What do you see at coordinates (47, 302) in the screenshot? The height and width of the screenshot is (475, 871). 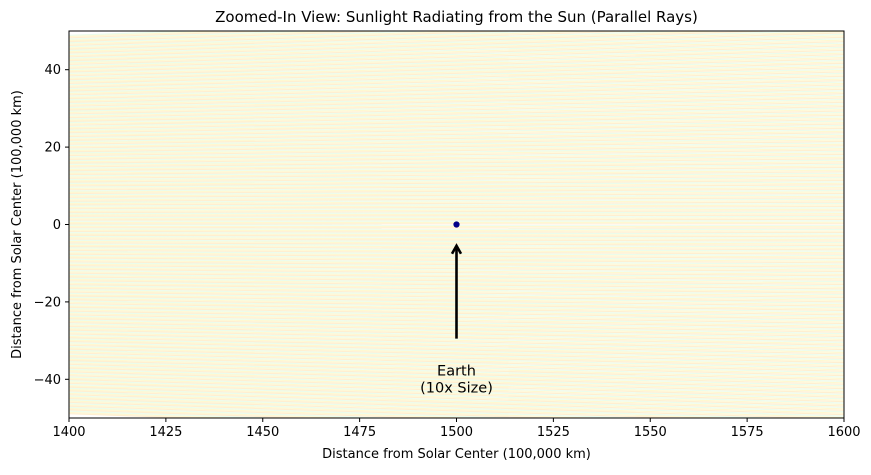 I see `y-tick-label: −20` at bounding box center [47, 302].